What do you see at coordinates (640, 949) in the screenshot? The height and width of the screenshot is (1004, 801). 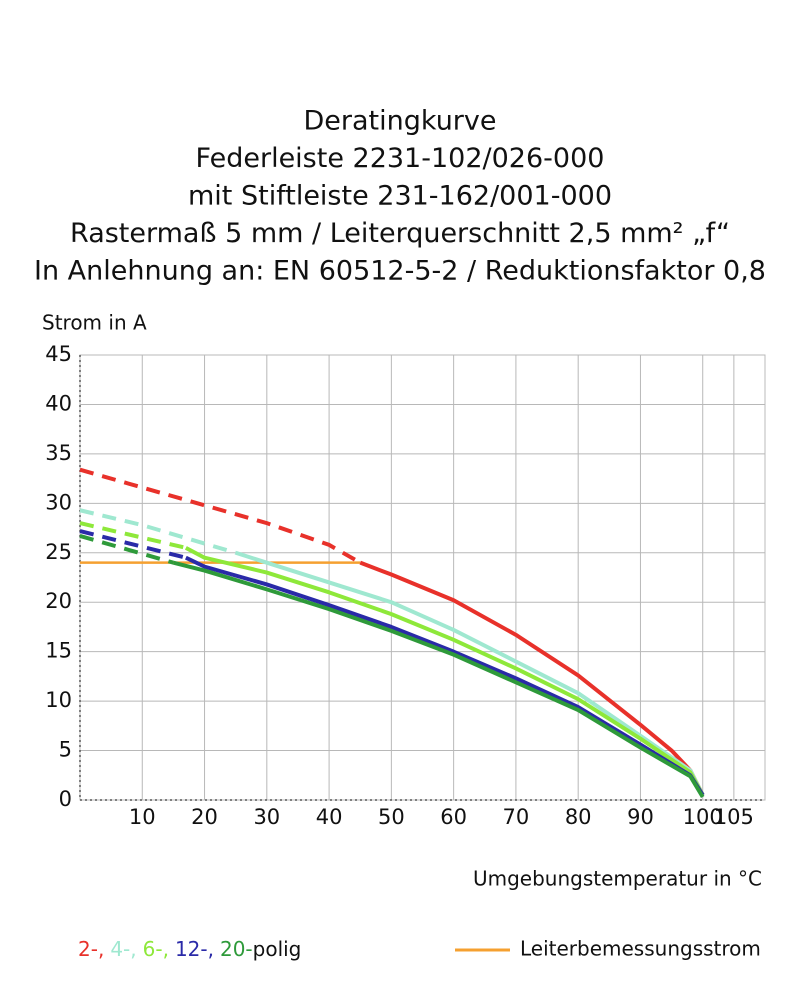 I see `legend-label: Leiterbemessungsstrom` at bounding box center [640, 949].